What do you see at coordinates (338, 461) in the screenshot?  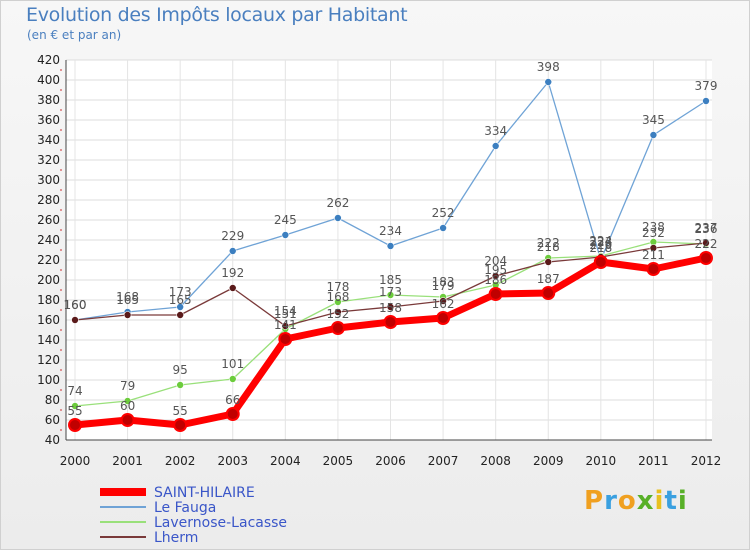 I see `x-tick-label: 2005` at bounding box center [338, 461].